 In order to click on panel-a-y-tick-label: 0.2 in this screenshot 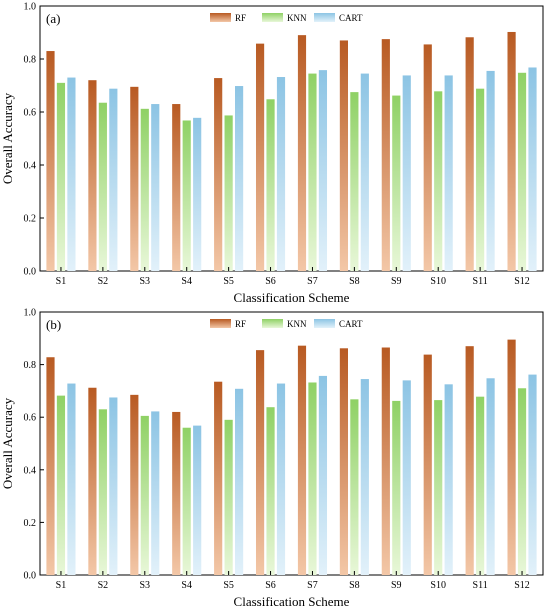, I will do `click(30, 219)`.